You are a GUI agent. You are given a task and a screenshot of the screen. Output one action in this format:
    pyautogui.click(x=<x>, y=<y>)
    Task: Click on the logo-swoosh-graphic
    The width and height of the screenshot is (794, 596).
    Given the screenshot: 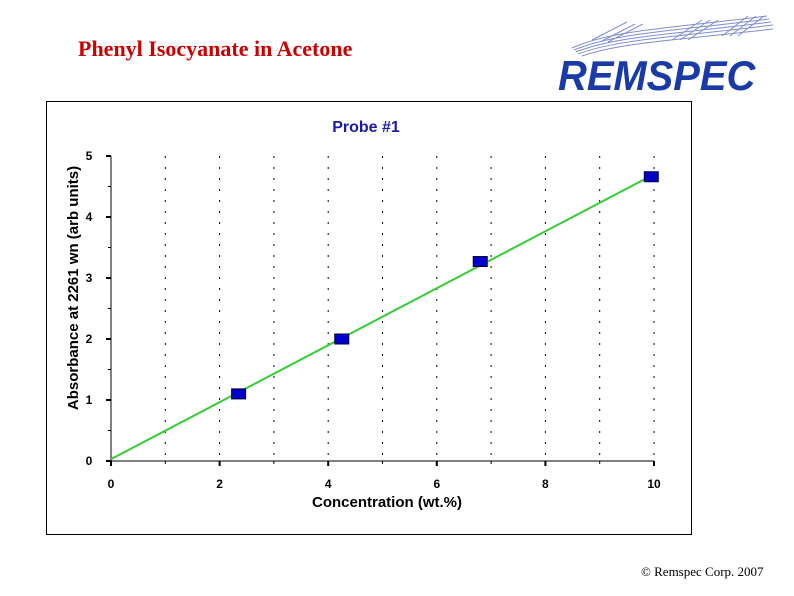 What is the action you would take?
    pyautogui.click(x=672, y=36)
    